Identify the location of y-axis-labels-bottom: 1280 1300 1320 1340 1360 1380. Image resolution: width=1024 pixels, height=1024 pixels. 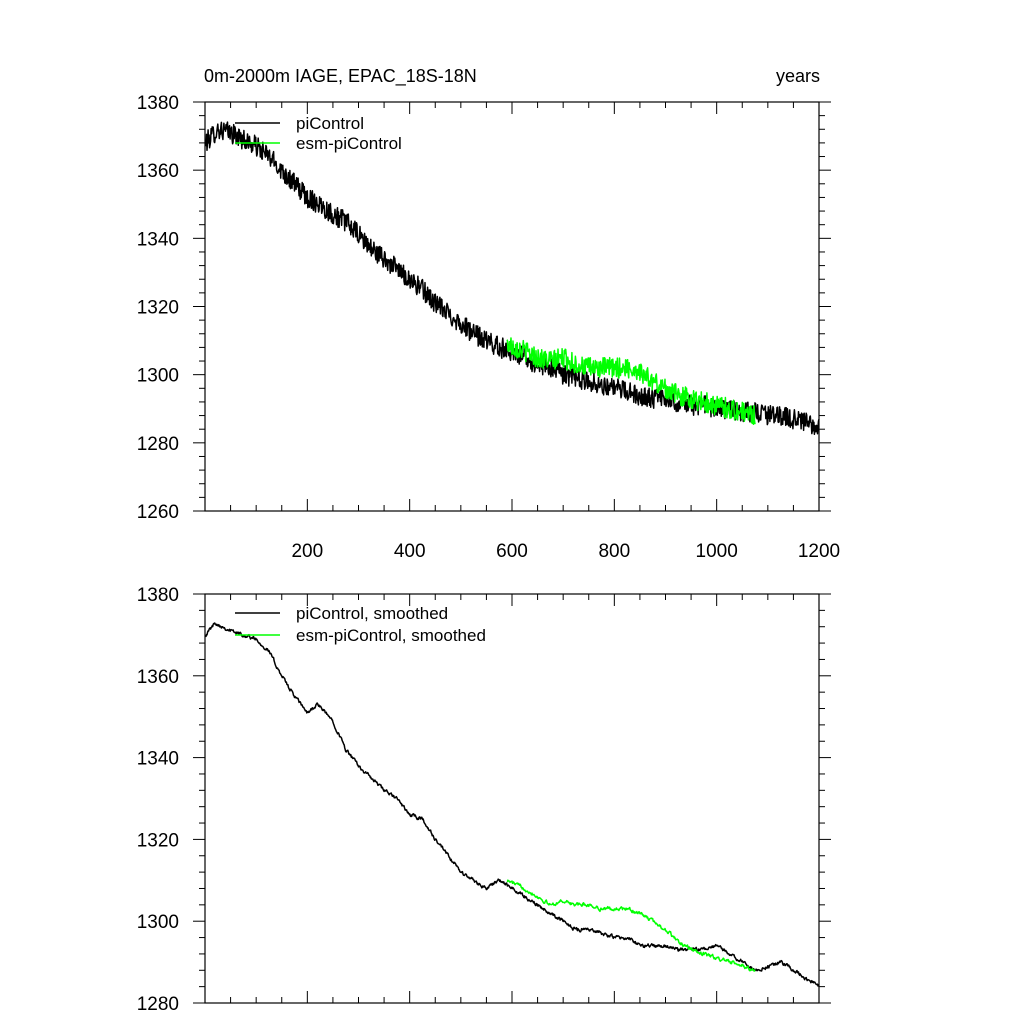
(158, 800).